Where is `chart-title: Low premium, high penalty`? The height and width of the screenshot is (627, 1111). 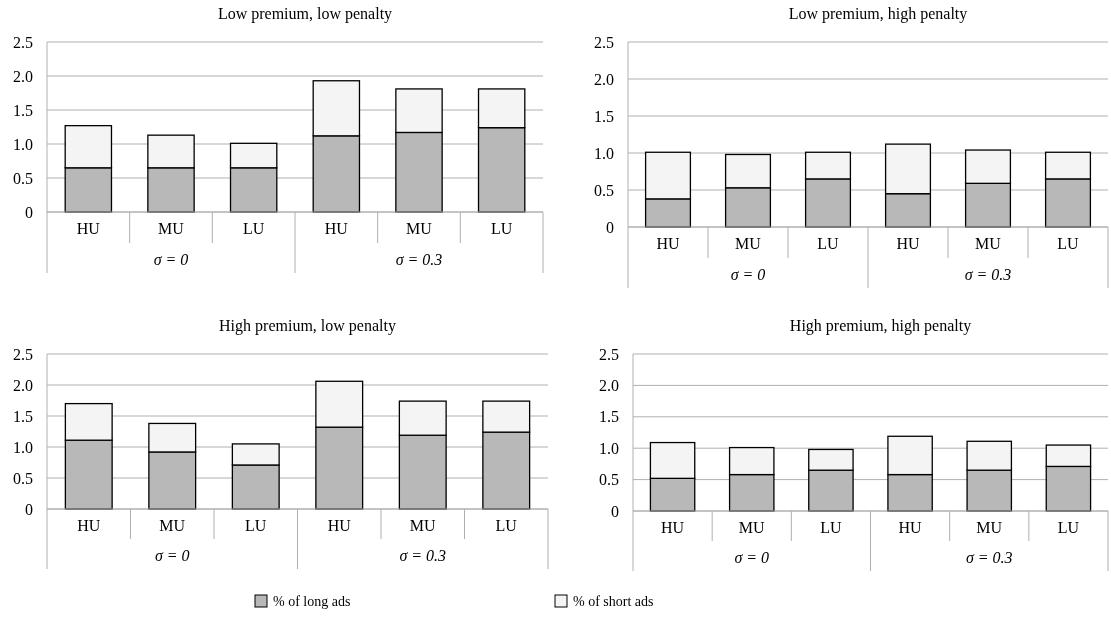
chart-title: Low premium, high penalty is located at coordinates (878, 14).